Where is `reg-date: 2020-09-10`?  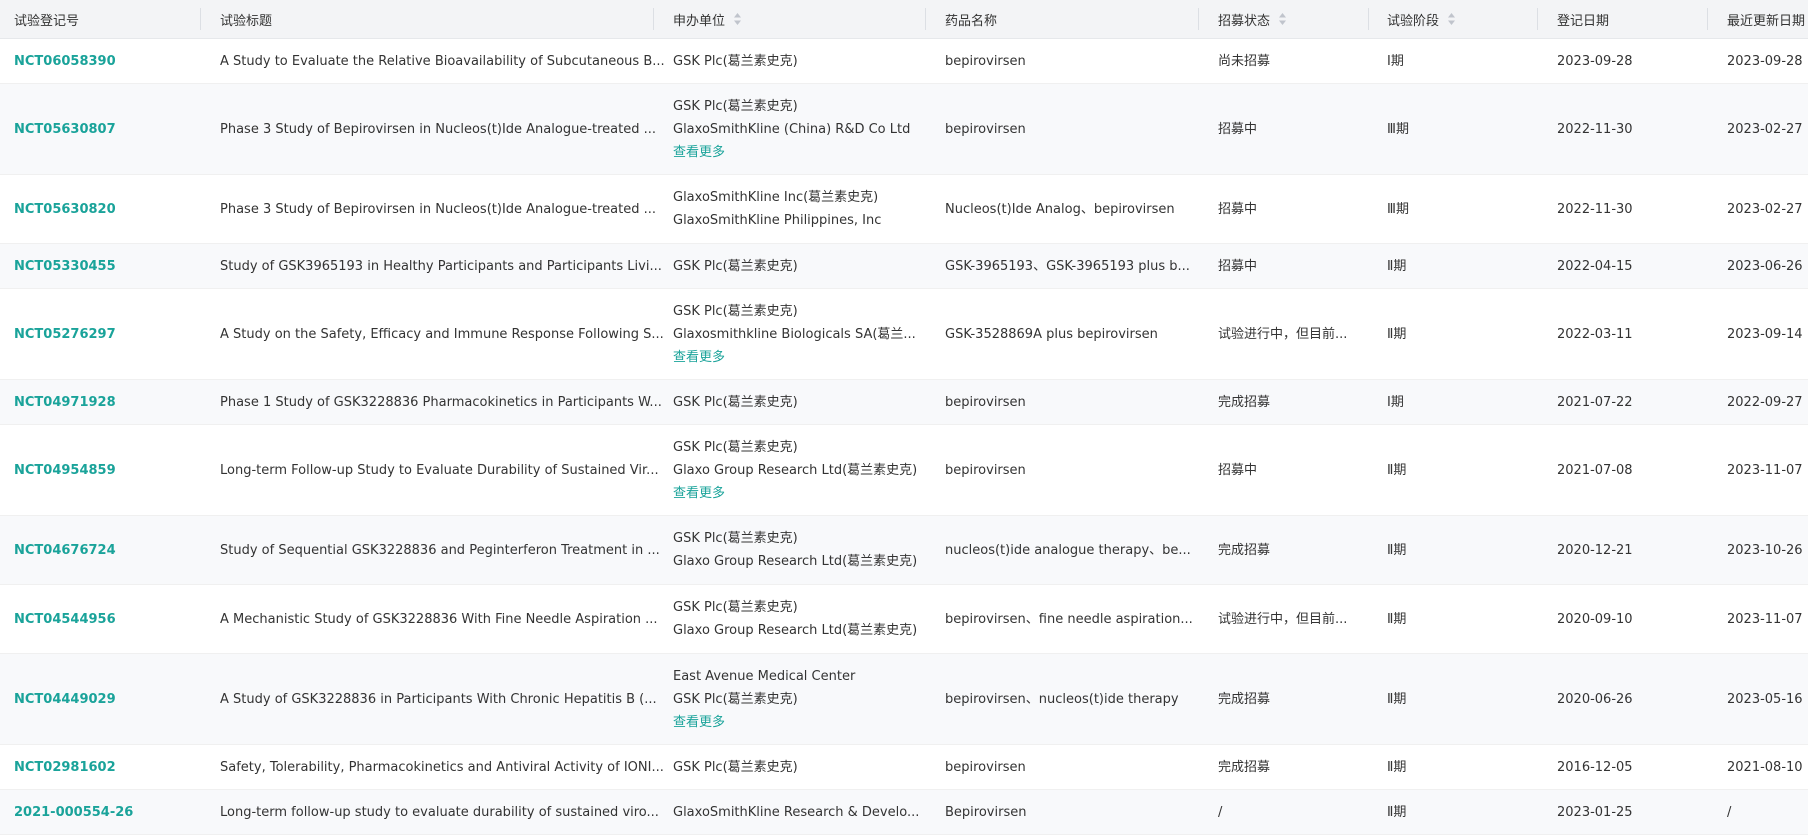
reg-date: 2020-09-10 is located at coordinates (1595, 619).